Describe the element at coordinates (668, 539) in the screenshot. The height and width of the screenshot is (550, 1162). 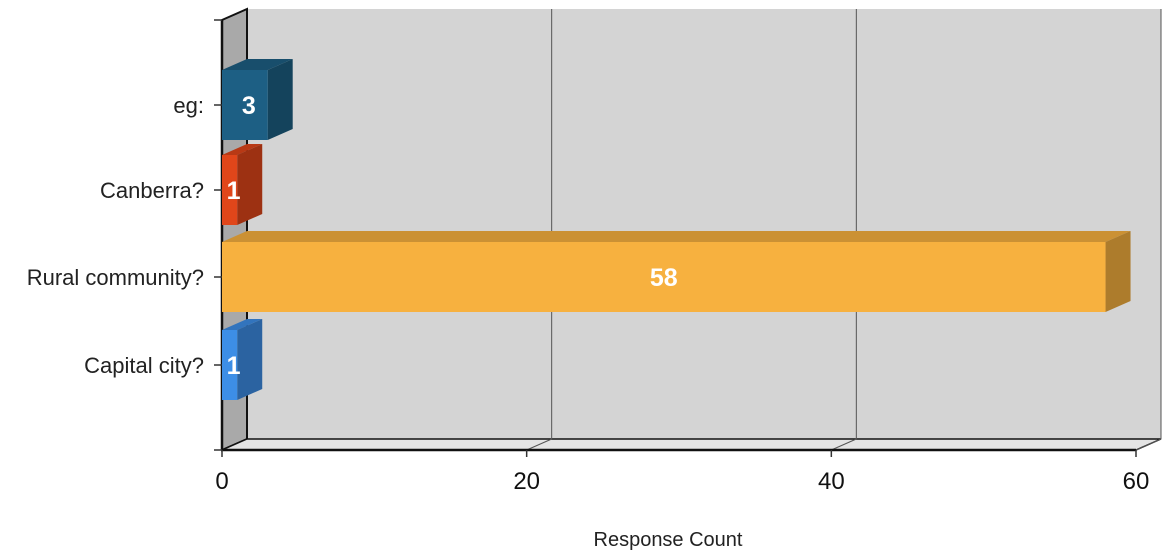
I see `x-axis-title: Response Count` at that location.